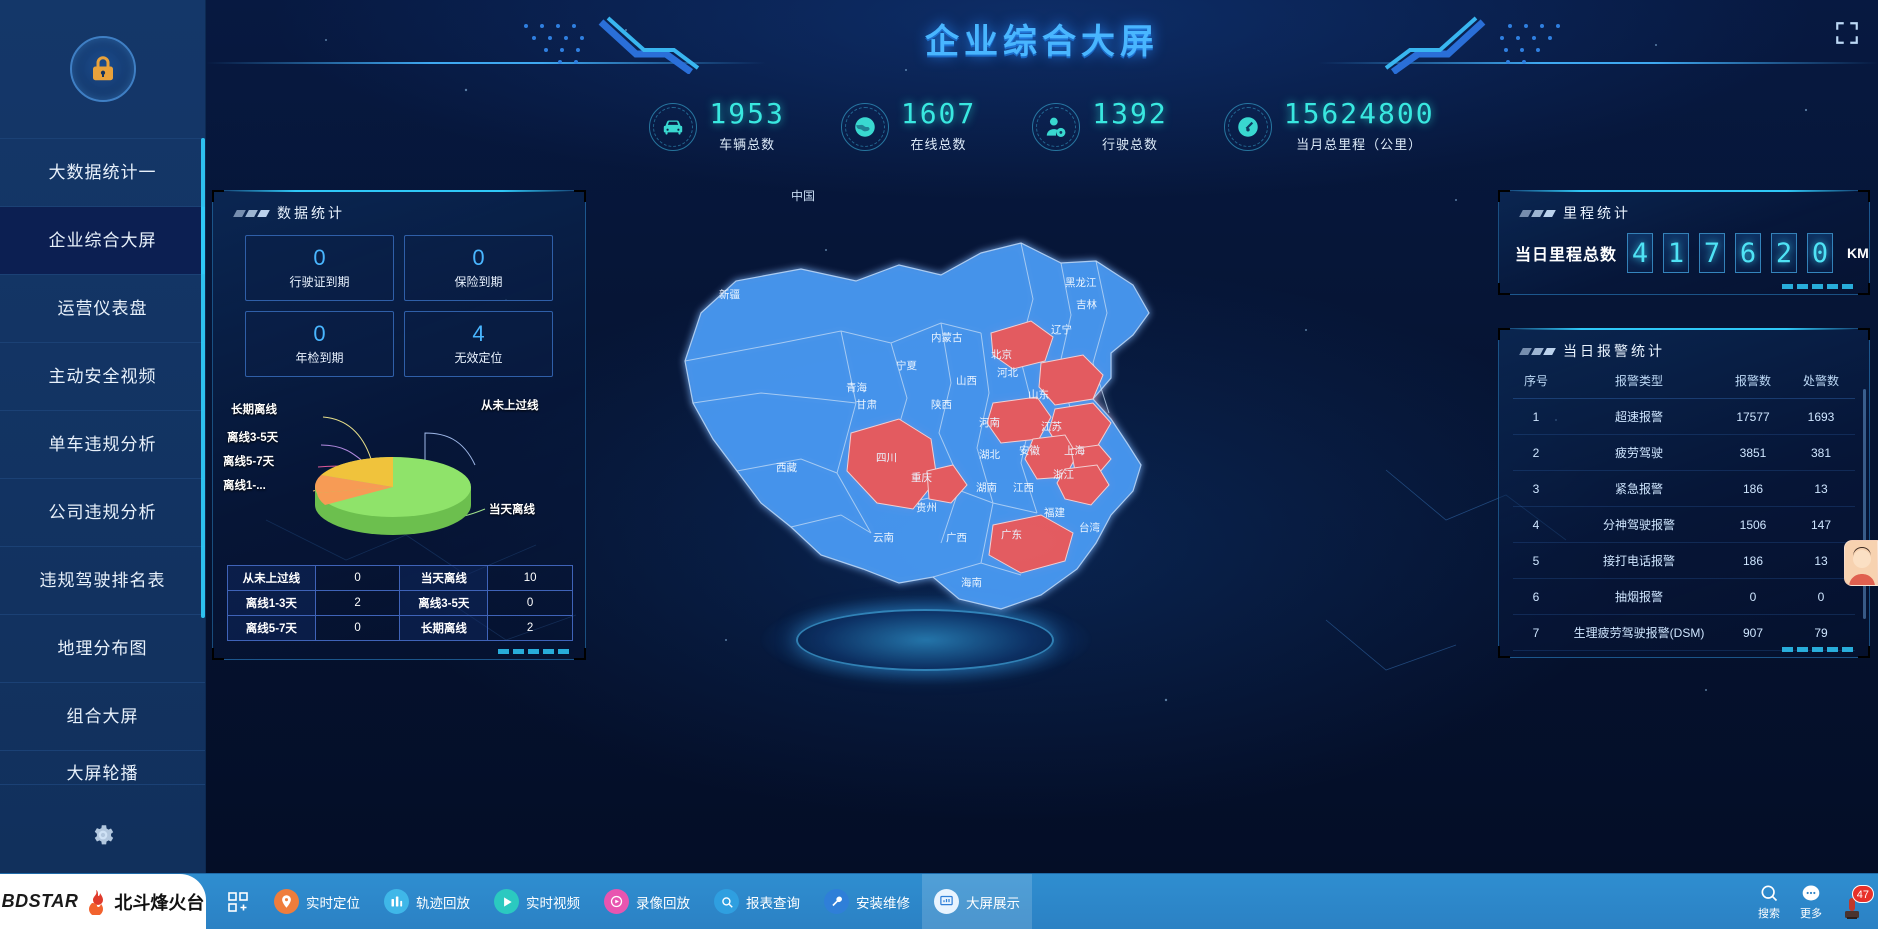 This screenshot has width=1878, height=929. What do you see at coordinates (1769, 913) in the screenshot?
I see `search-label: 搜索` at bounding box center [1769, 913].